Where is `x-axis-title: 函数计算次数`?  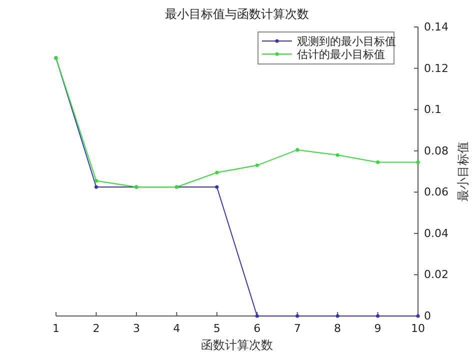 x-axis-title: 函数计算次数 is located at coordinates (237, 345).